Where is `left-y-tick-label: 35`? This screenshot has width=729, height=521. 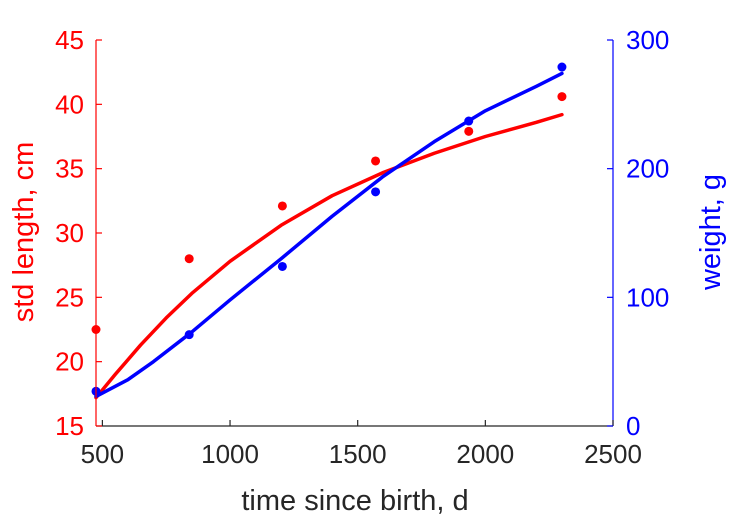
left-y-tick-label: 35 is located at coordinates (69, 169).